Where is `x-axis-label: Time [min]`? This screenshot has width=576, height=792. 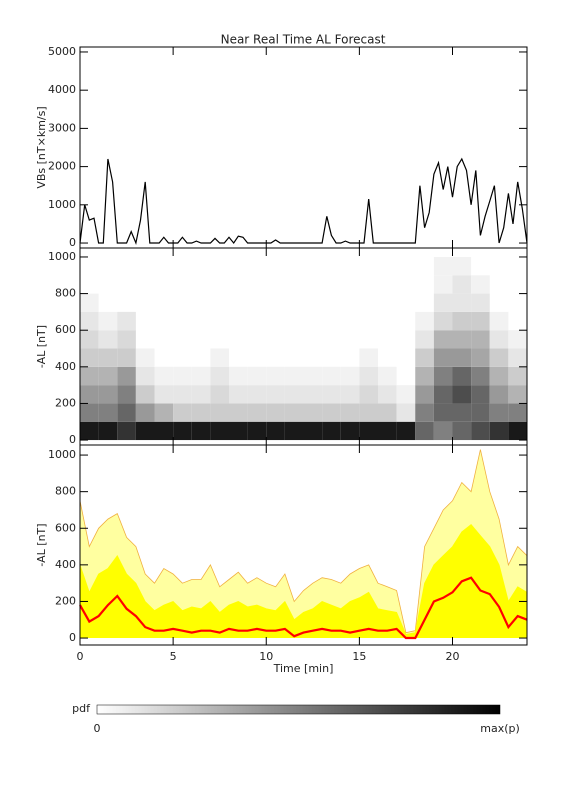 x-axis-label: Time [min] is located at coordinates (303, 668).